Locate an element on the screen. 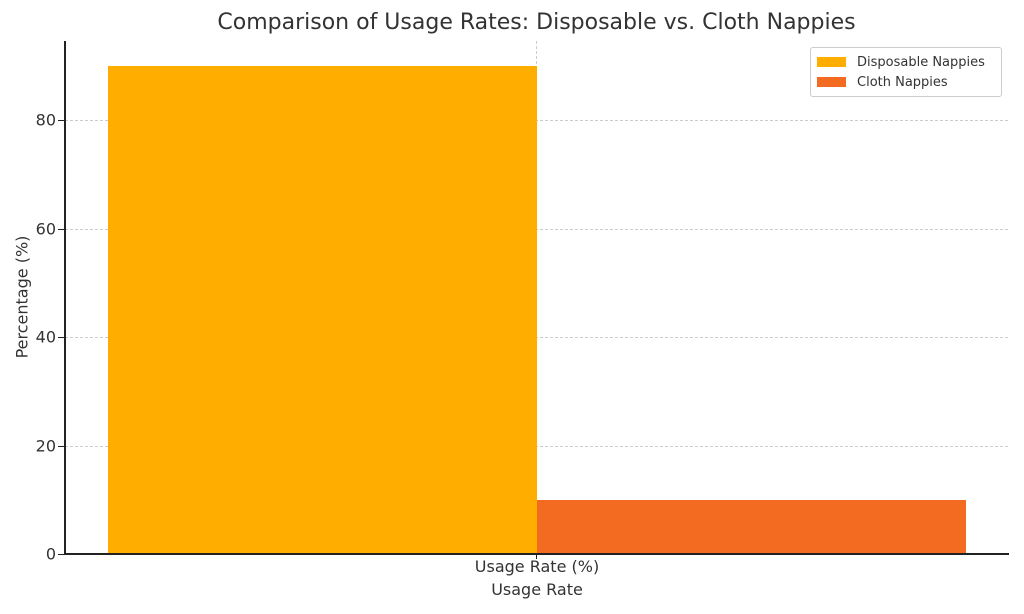 This screenshot has height=614, width=1024. y-axis-label: Percentage (%) is located at coordinates (22, 297).